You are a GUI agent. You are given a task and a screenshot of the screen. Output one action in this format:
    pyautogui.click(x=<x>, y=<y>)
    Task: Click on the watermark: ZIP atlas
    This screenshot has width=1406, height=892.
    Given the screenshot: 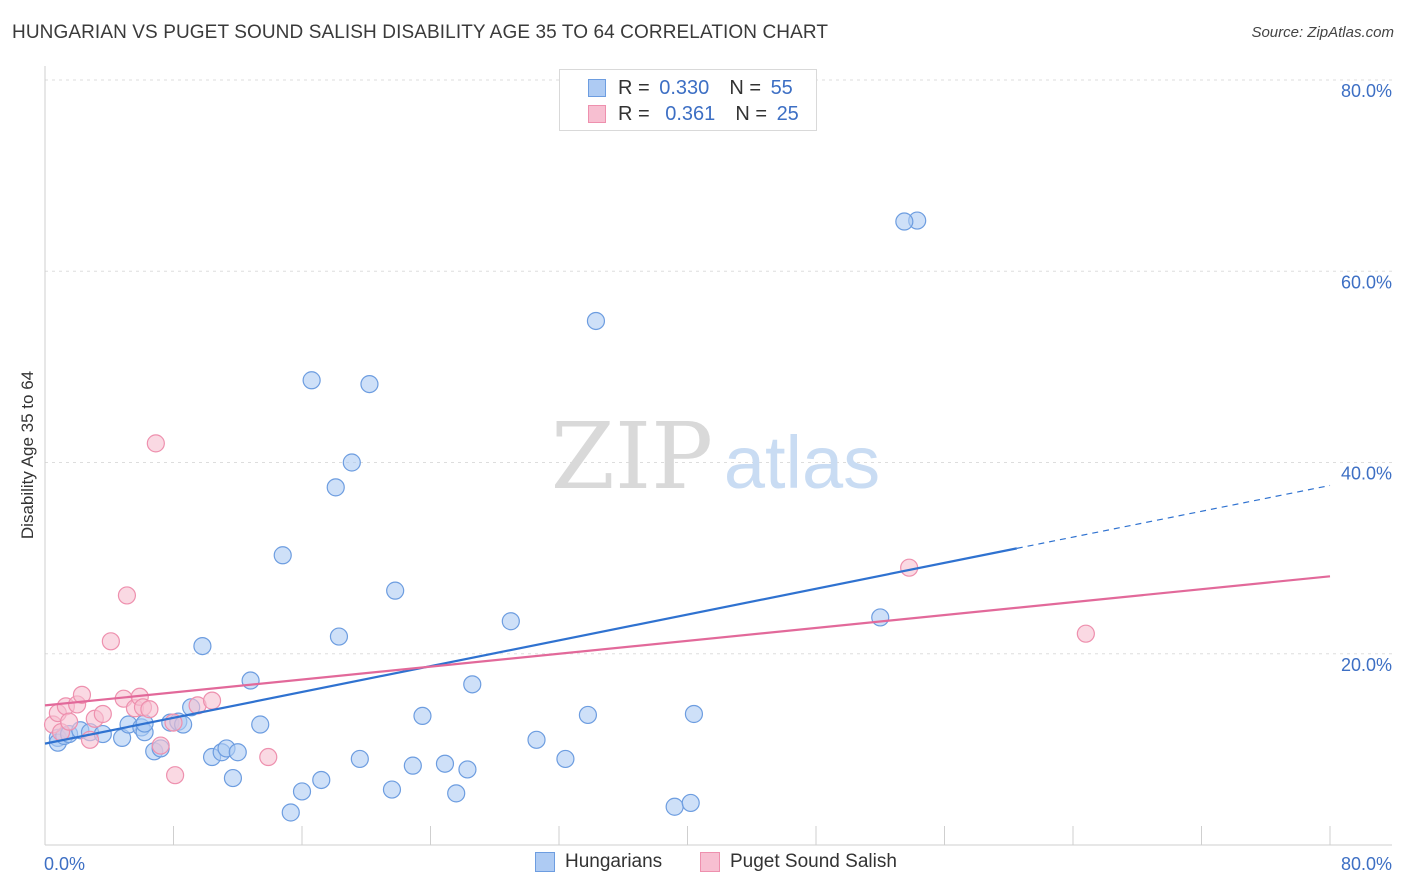 What is the action you would take?
    pyautogui.click(x=715, y=456)
    